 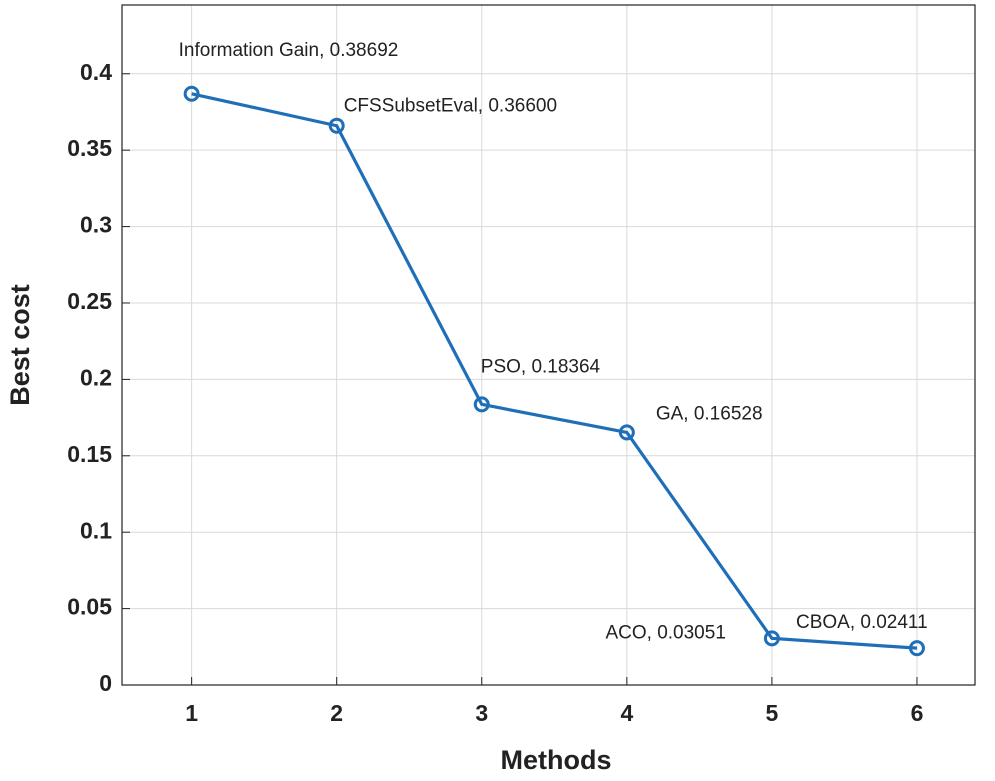 I want to click on y-tick-label: 0.35, so click(x=89, y=148).